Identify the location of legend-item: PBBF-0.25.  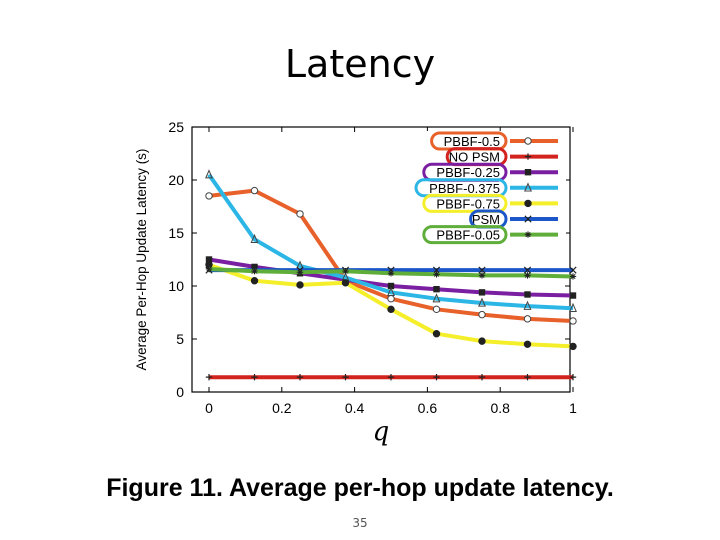
(490, 172).